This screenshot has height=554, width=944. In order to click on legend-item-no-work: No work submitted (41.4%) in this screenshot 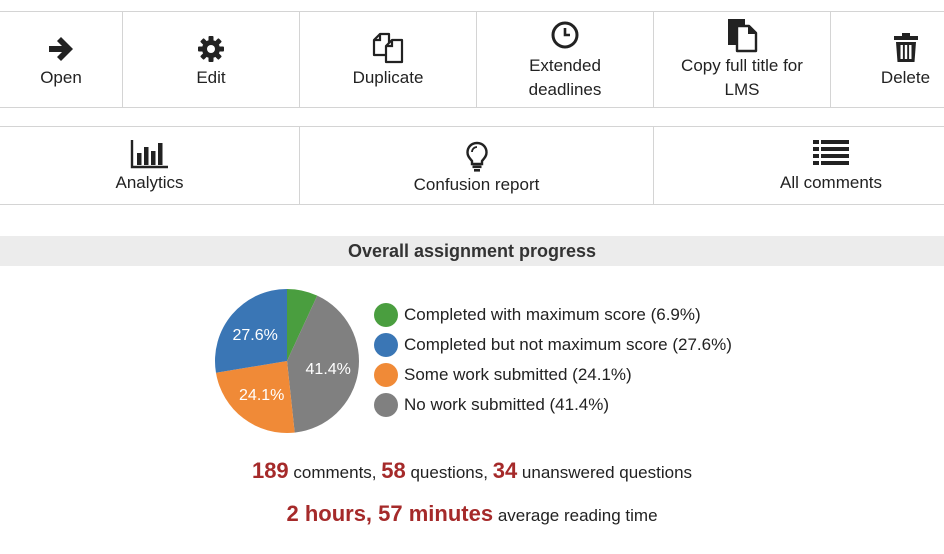, I will do `click(553, 405)`.